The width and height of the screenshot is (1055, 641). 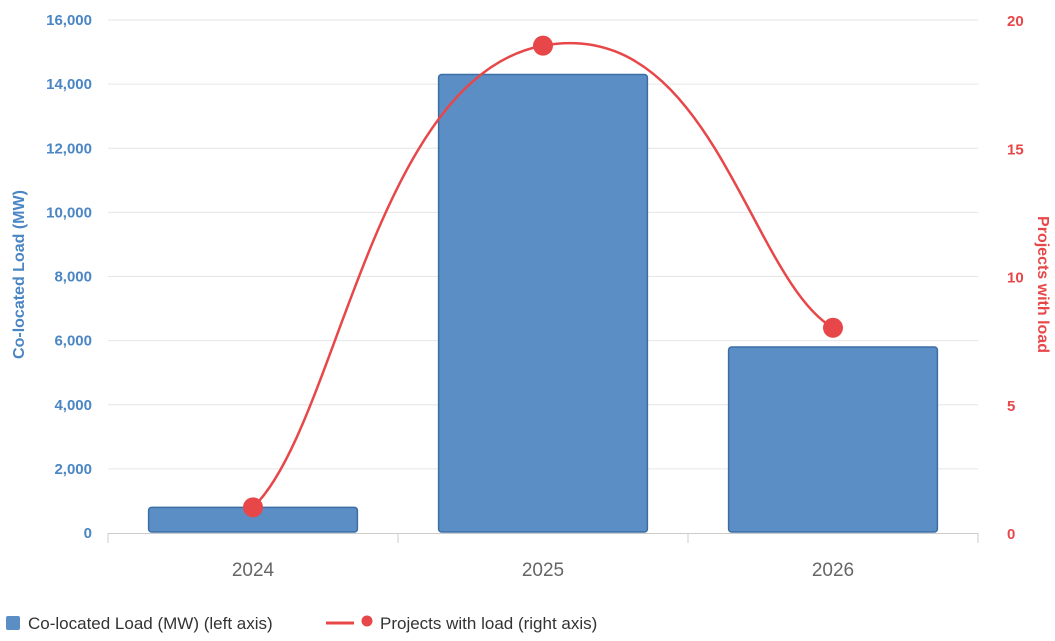 What do you see at coordinates (69, 84) in the screenshot?
I see `y-tick-label-left: 14,000` at bounding box center [69, 84].